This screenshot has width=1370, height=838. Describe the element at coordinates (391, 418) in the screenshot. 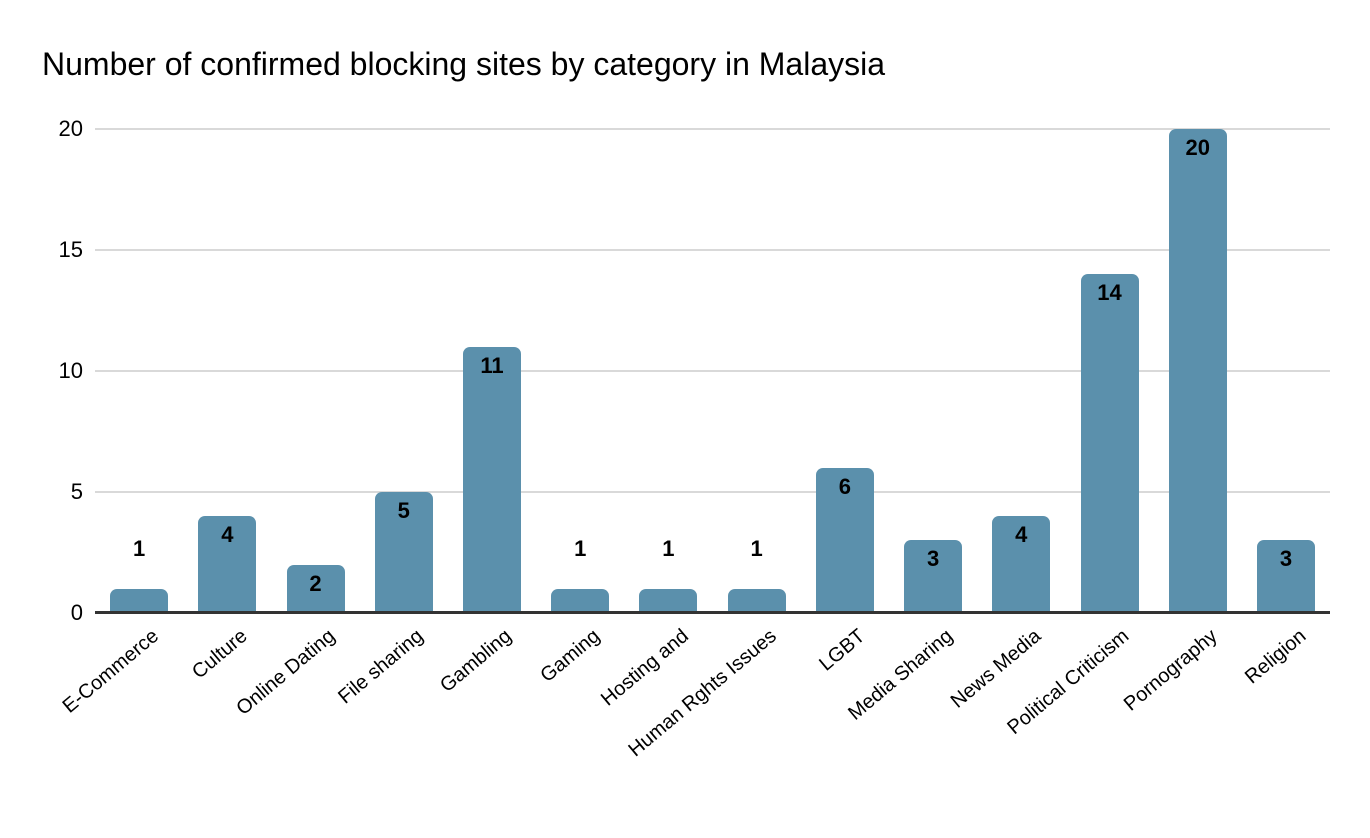

I see `bar-group: 5 File sharing` at that location.